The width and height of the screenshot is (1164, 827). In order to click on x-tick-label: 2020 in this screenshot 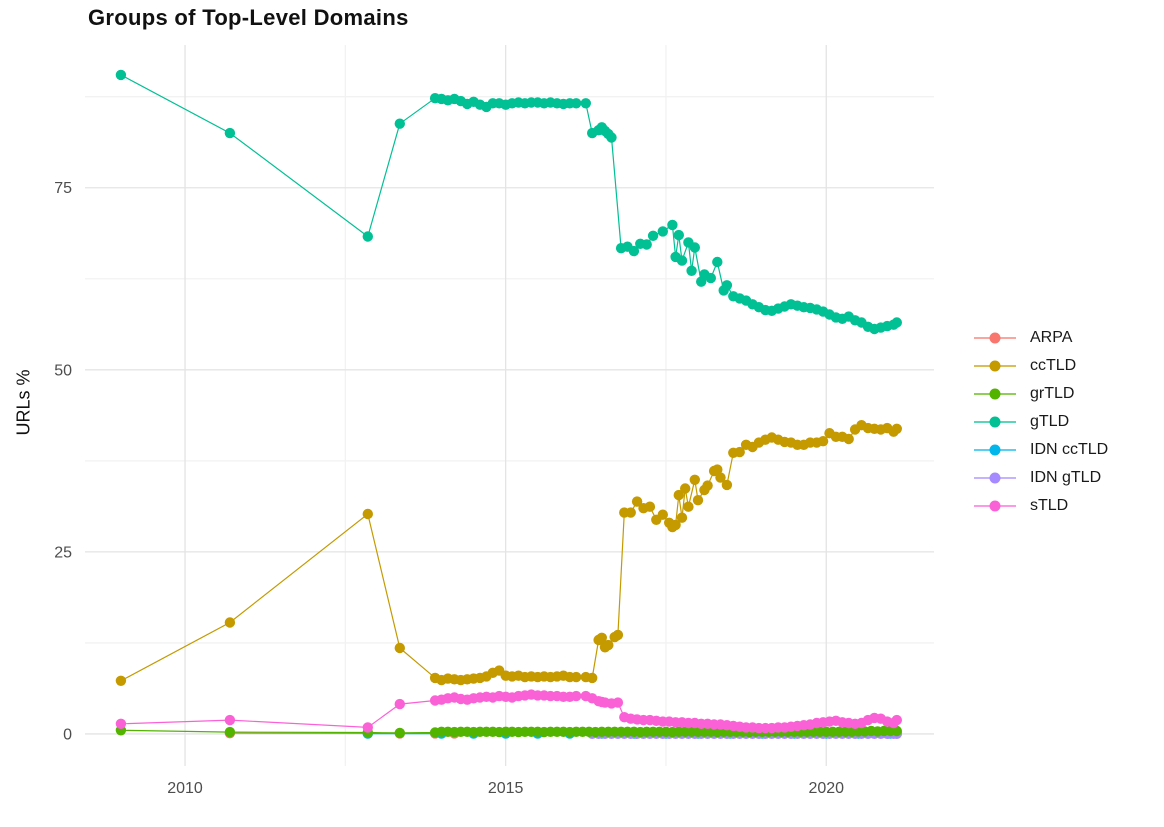, I will do `click(826, 788)`.